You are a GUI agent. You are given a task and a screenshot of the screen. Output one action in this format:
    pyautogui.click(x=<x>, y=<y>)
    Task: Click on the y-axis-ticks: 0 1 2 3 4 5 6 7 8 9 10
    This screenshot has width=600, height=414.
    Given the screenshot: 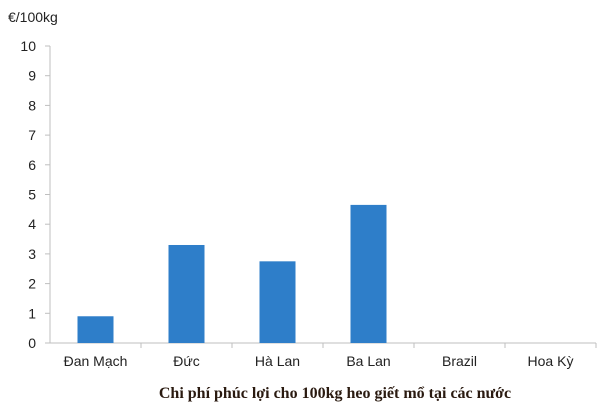 What is the action you would take?
    pyautogui.click(x=35, y=194)
    